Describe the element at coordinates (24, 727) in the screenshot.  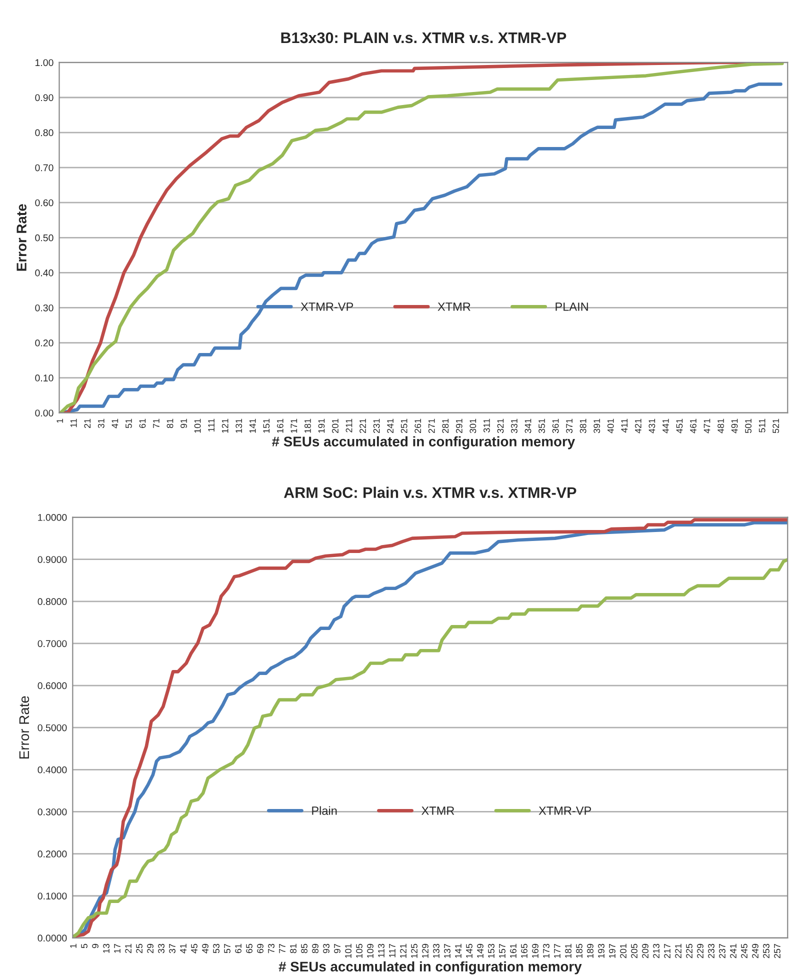
I see `y-axis-title: Error Rate` at that location.